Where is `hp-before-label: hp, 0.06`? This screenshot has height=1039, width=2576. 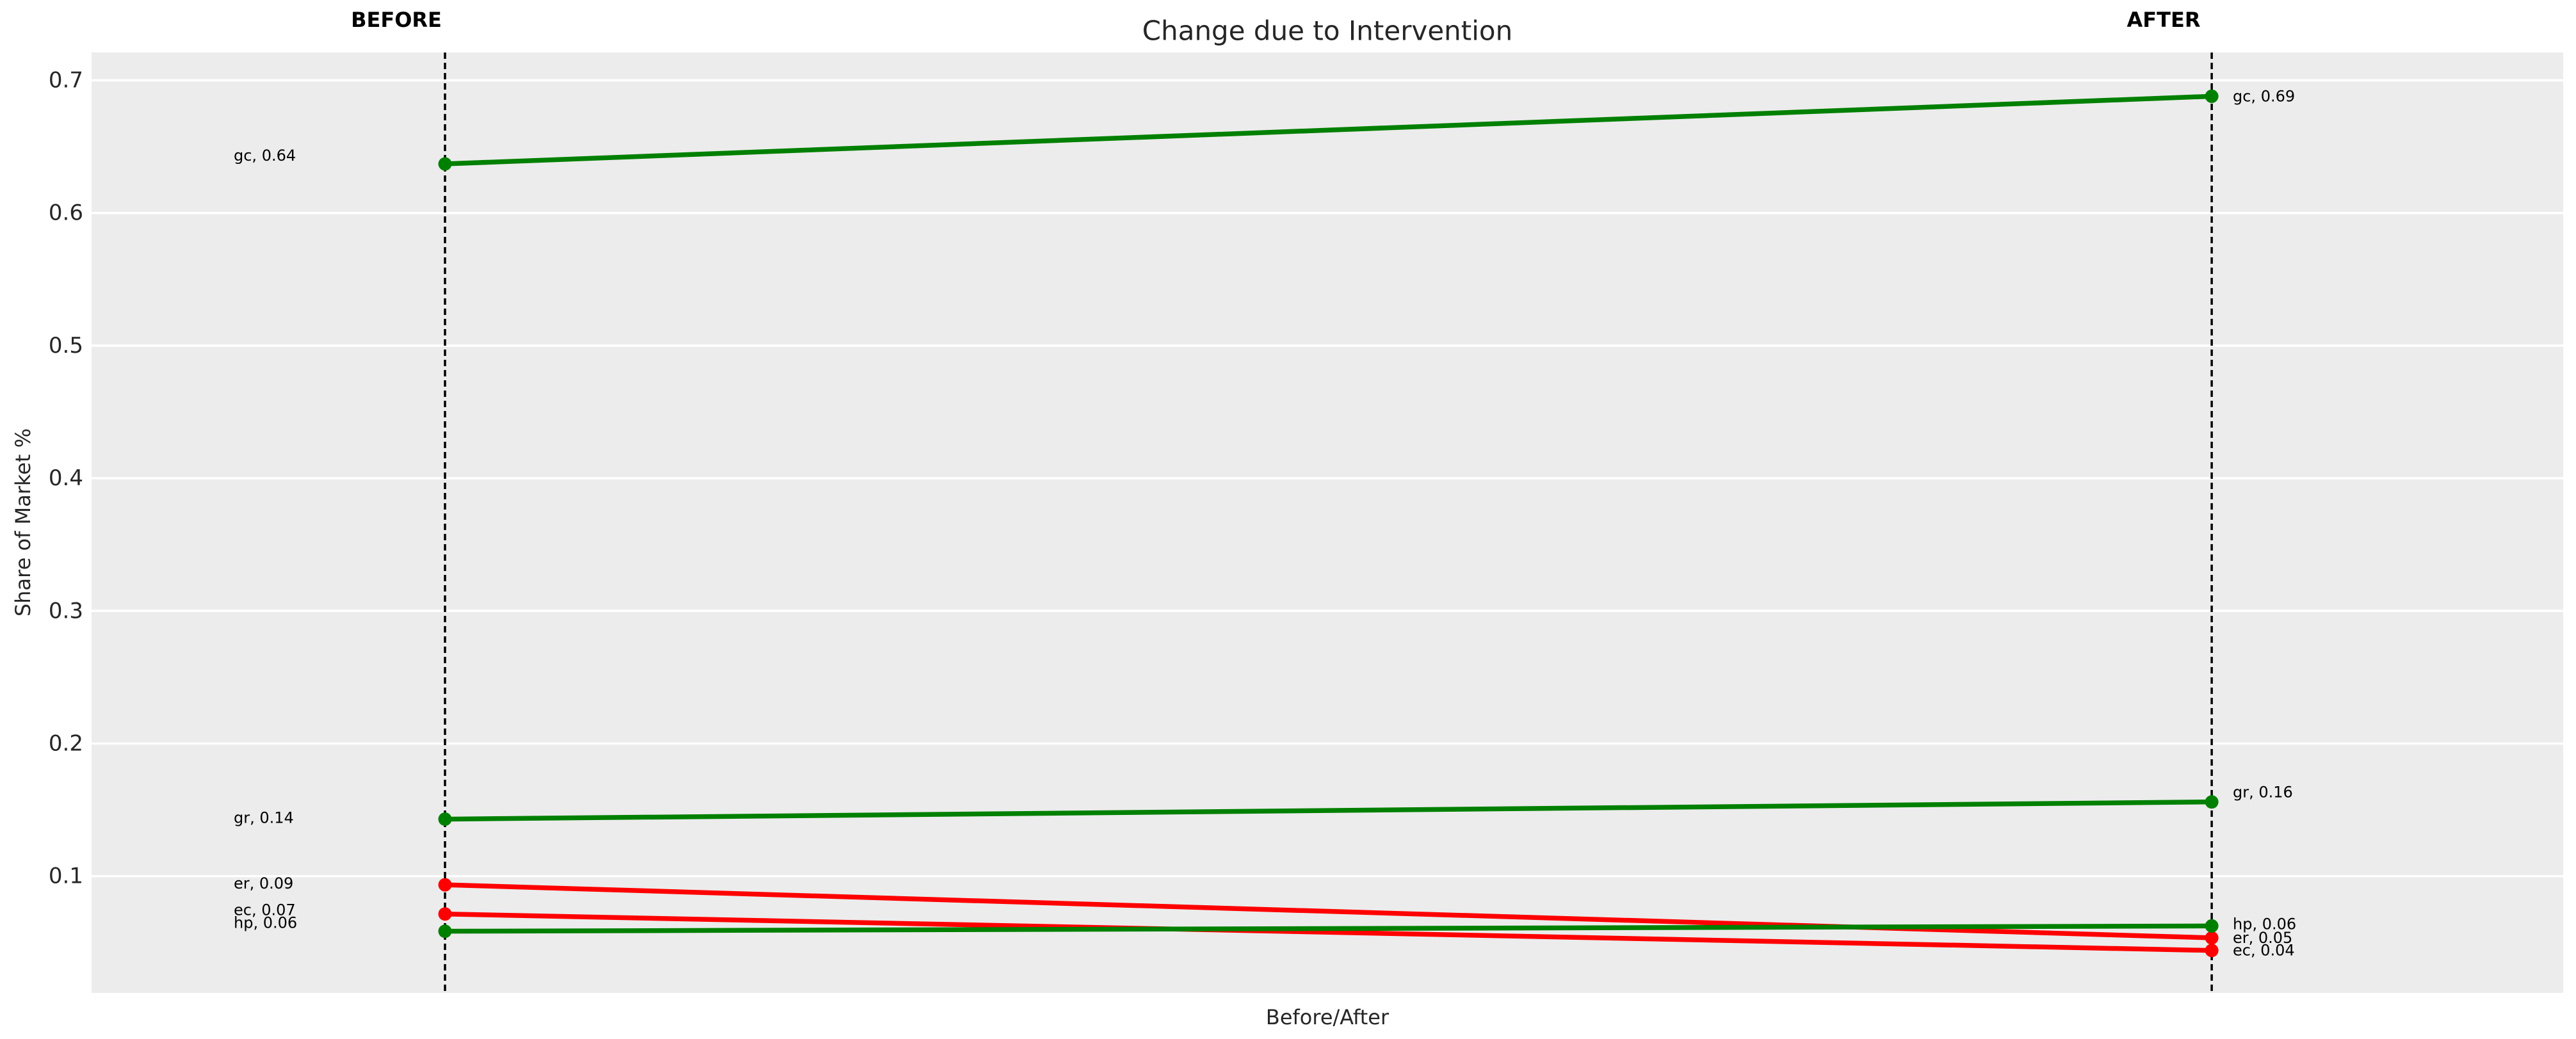
hp-before-label: hp, 0.06 is located at coordinates (265, 923).